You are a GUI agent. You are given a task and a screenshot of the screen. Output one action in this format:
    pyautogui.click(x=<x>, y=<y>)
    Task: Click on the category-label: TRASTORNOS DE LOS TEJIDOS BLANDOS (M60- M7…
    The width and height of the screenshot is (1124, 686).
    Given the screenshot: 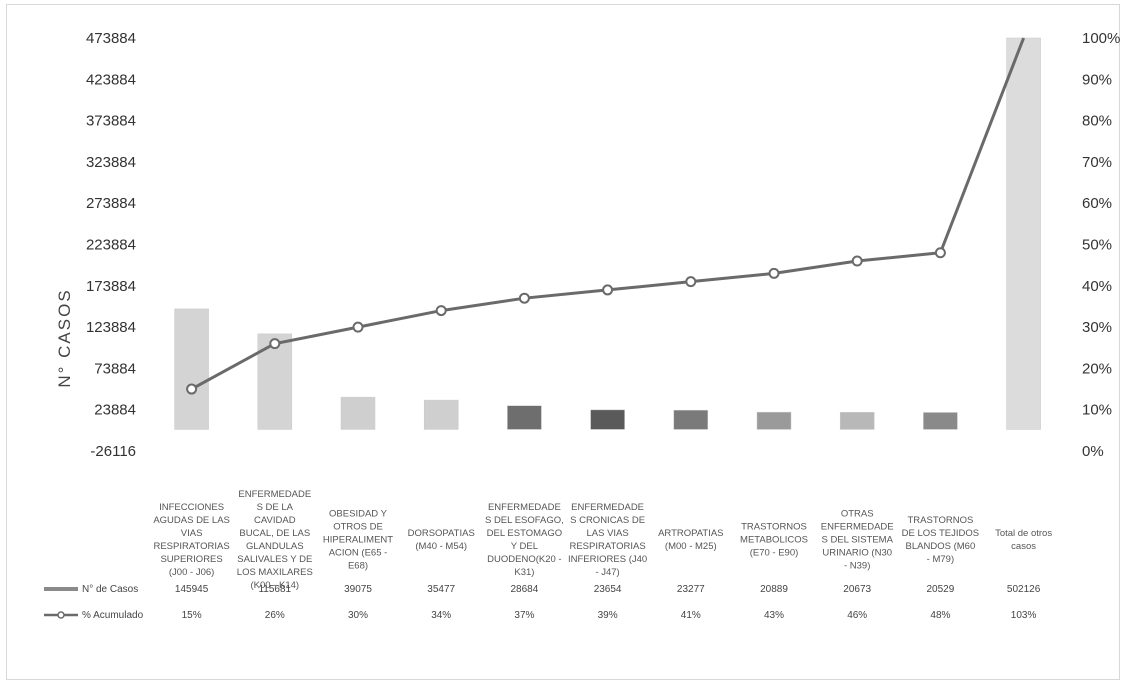 What is the action you would take?
    pyautogui.click(x=940, y=540)
    